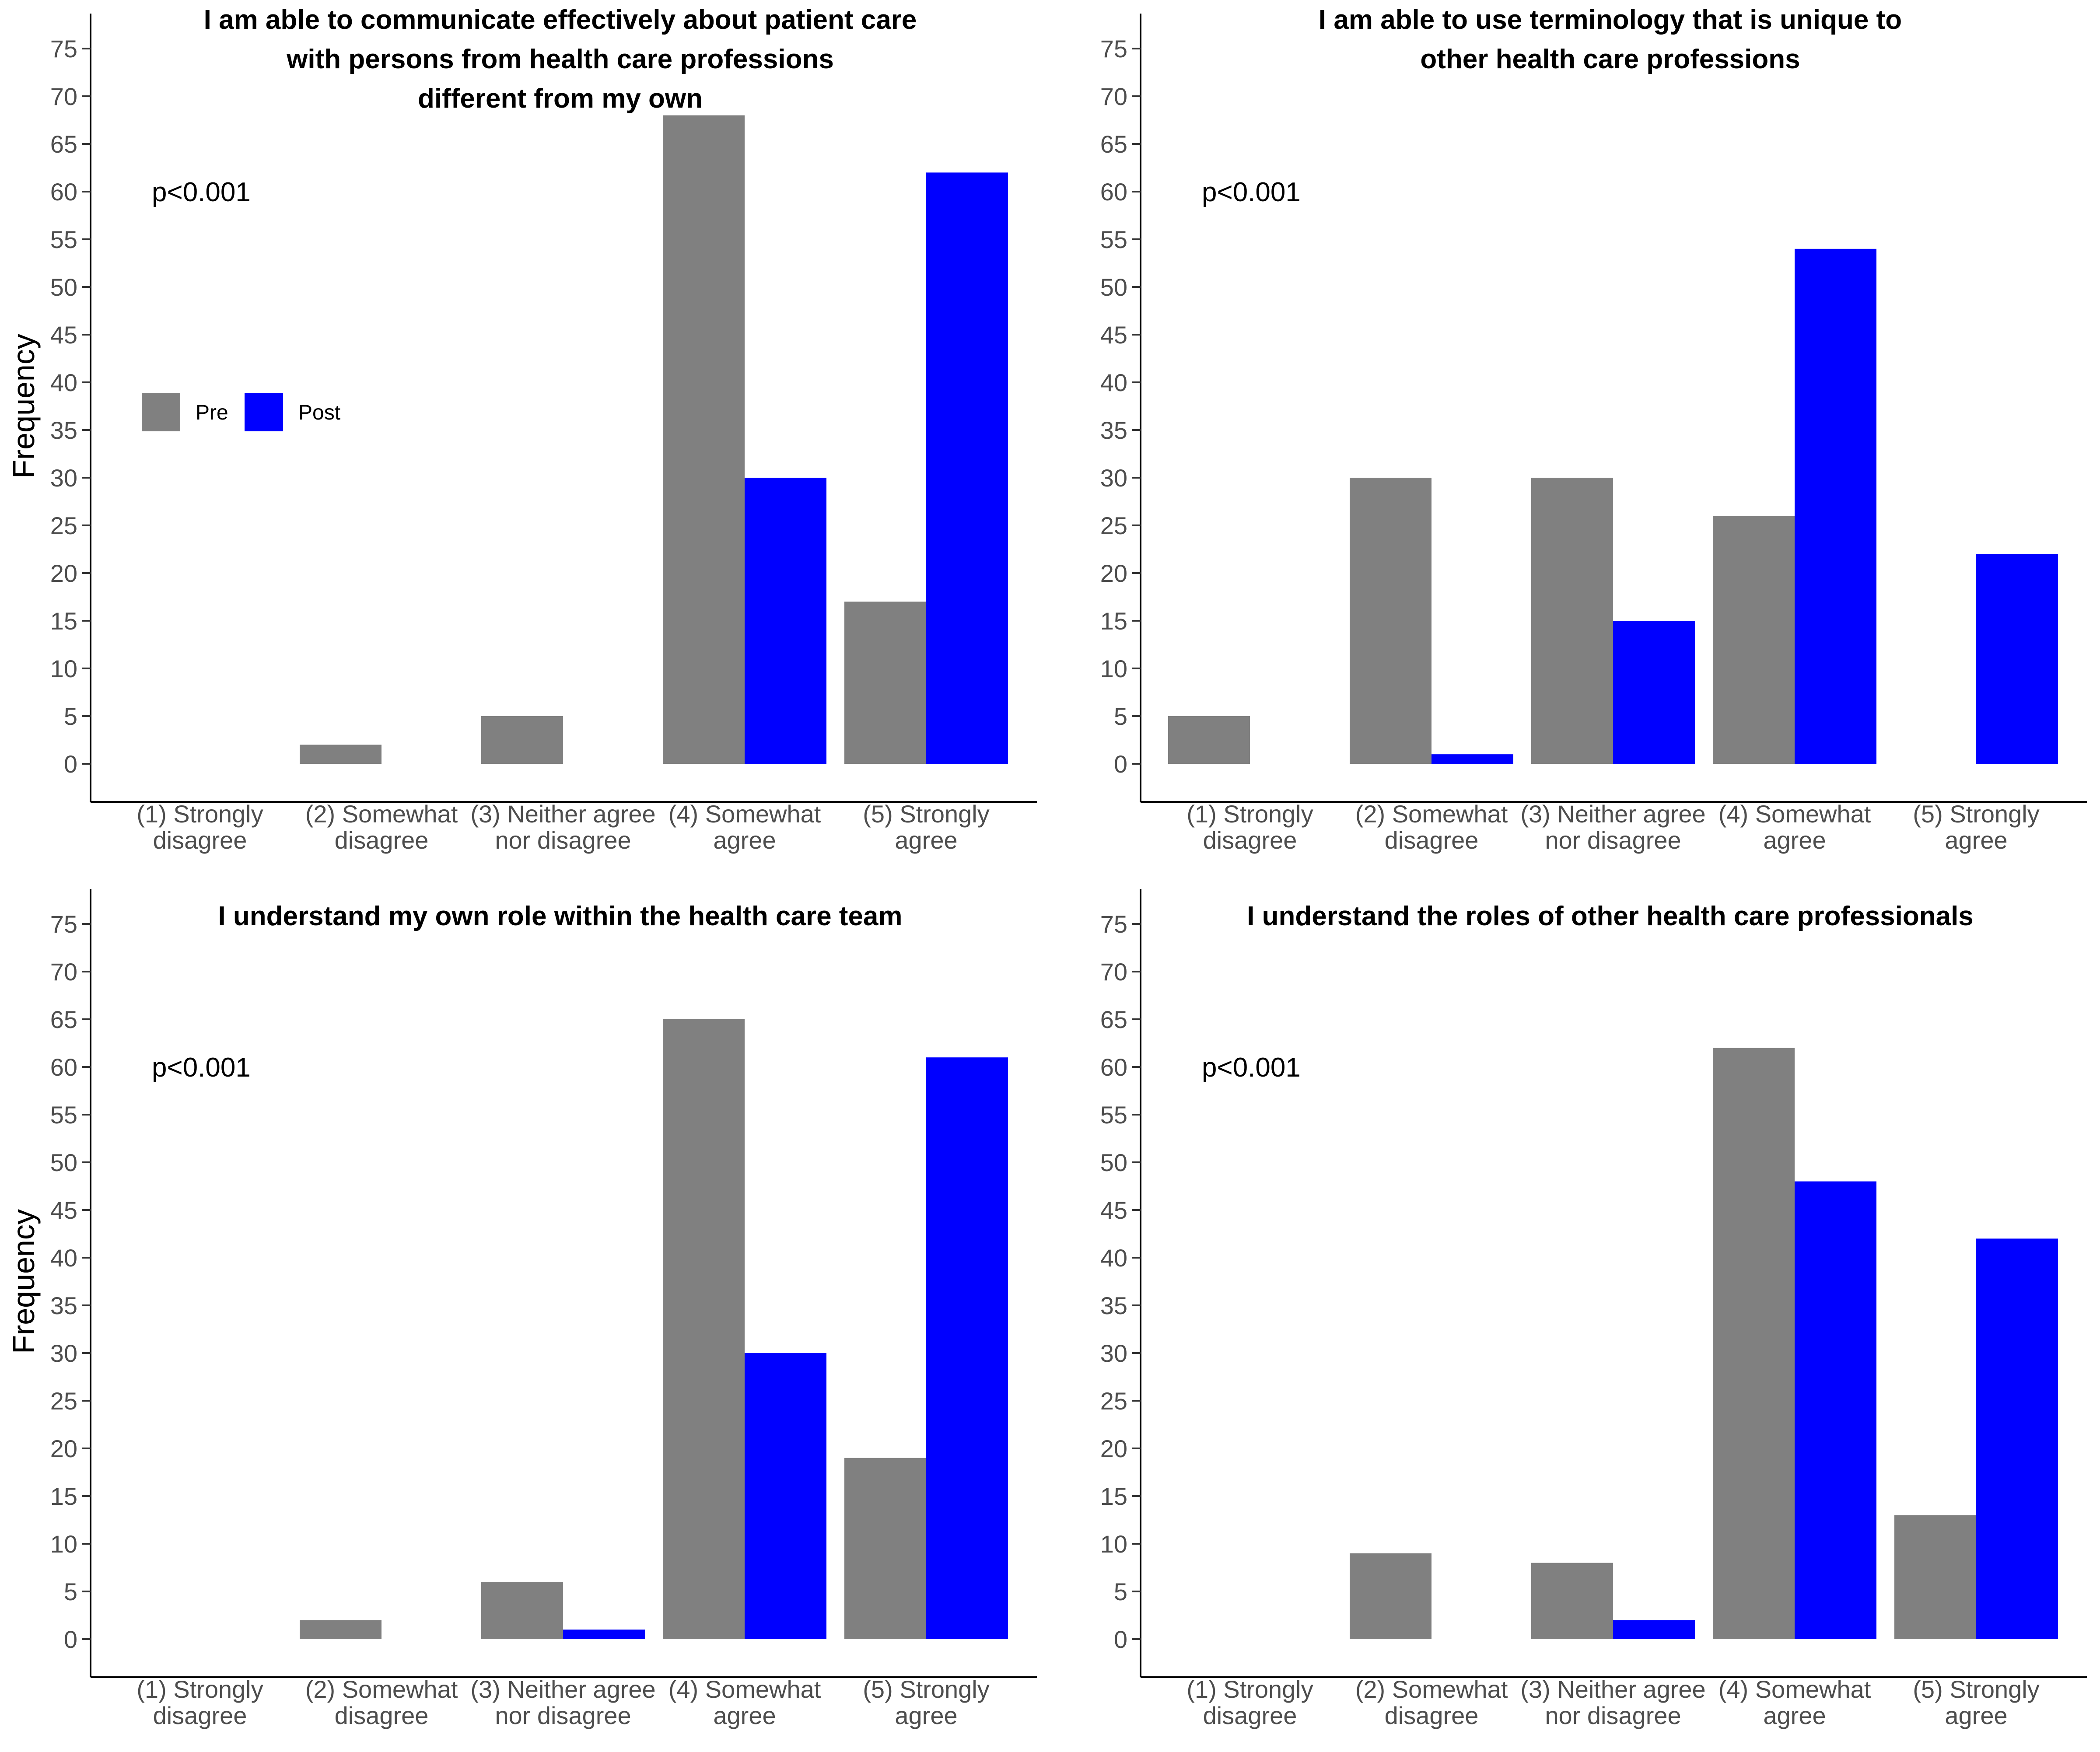 This screenshot has height=1752, width=2100. I want to click on y-tick-label: 70, so click(1113, 972).